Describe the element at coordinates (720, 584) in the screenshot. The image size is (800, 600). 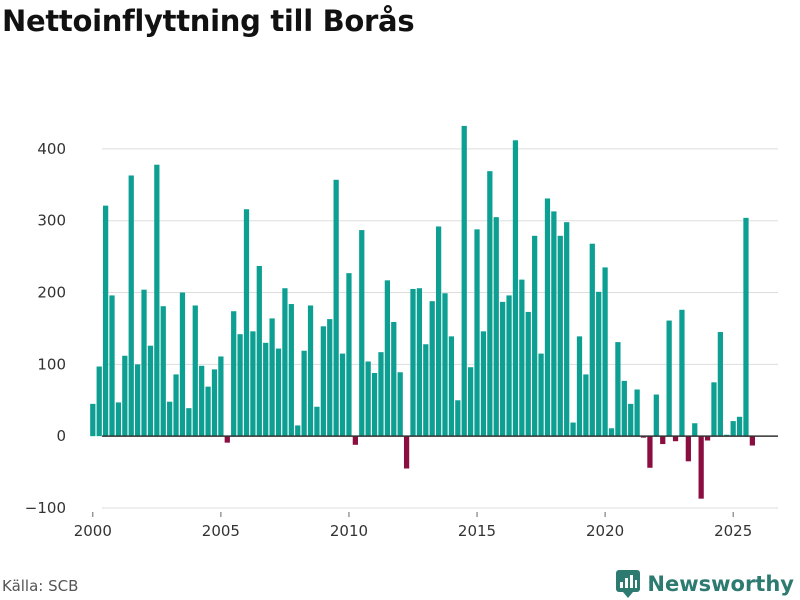
I see `brand-name: Newsworthy` at that location.